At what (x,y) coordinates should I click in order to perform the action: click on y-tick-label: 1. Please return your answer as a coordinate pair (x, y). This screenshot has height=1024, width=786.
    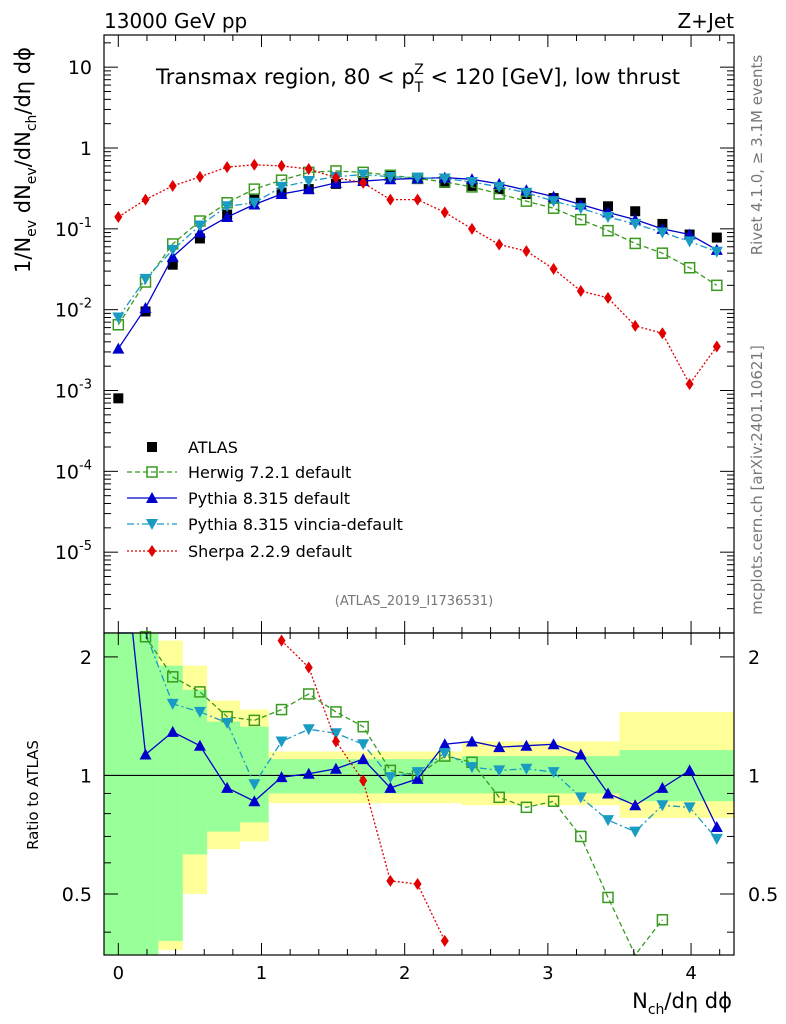
    Looking at the image, I should click on (86, 149).